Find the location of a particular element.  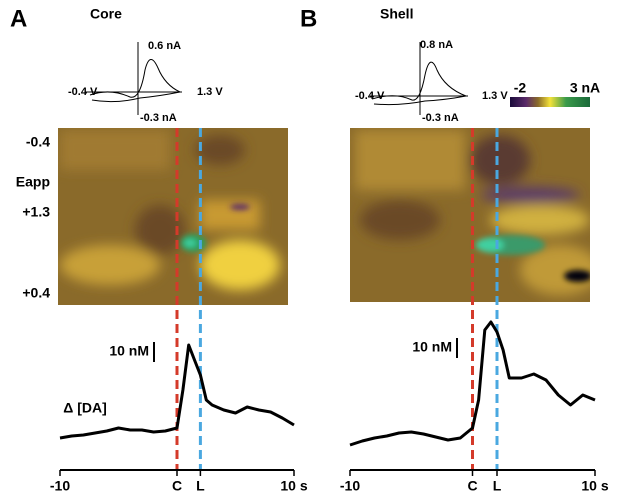

panel-title: Shell is located at coordinates (396, 14).